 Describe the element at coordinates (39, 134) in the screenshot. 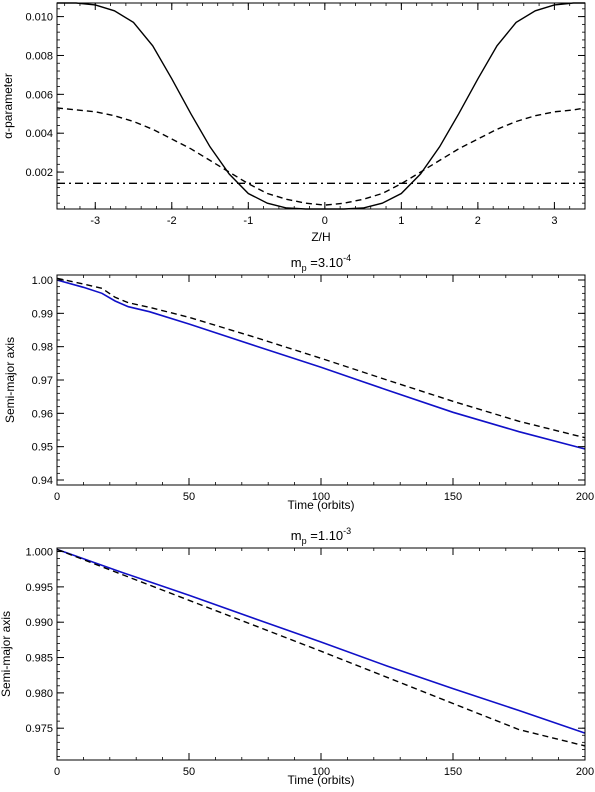

I see `y-tick-label: 0.004` at that location.